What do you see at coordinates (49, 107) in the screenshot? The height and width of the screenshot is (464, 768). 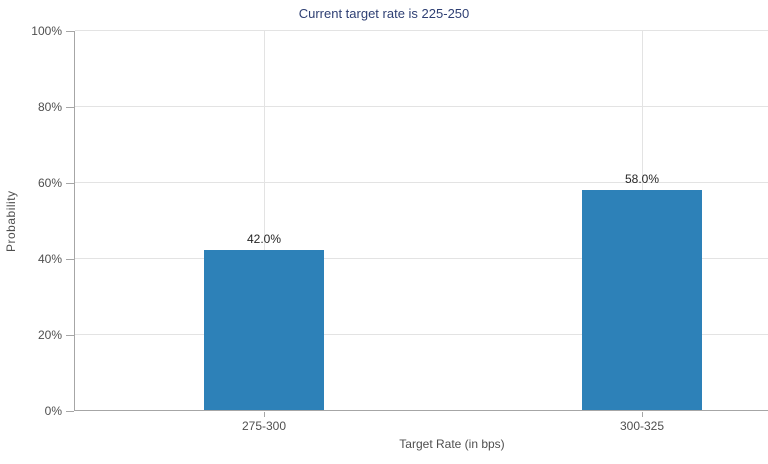 I see `y-tick-label: 80%` at bounding box center [49, 107].